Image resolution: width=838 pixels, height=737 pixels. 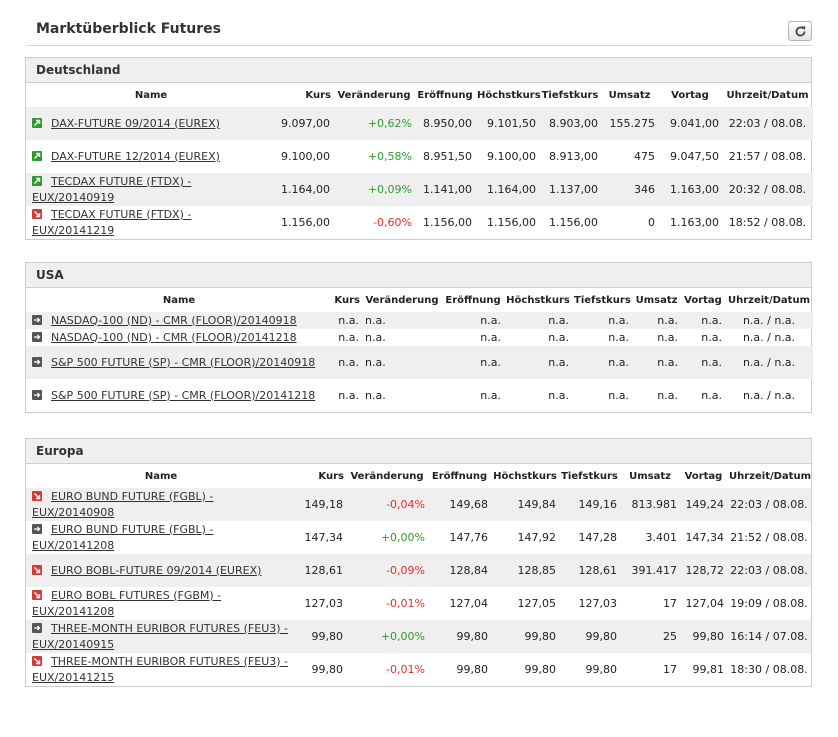 I want to click on future-name-link: TECDAX FUTURE (FTDX) - EUX/20140919, so click(x=112, y=189).